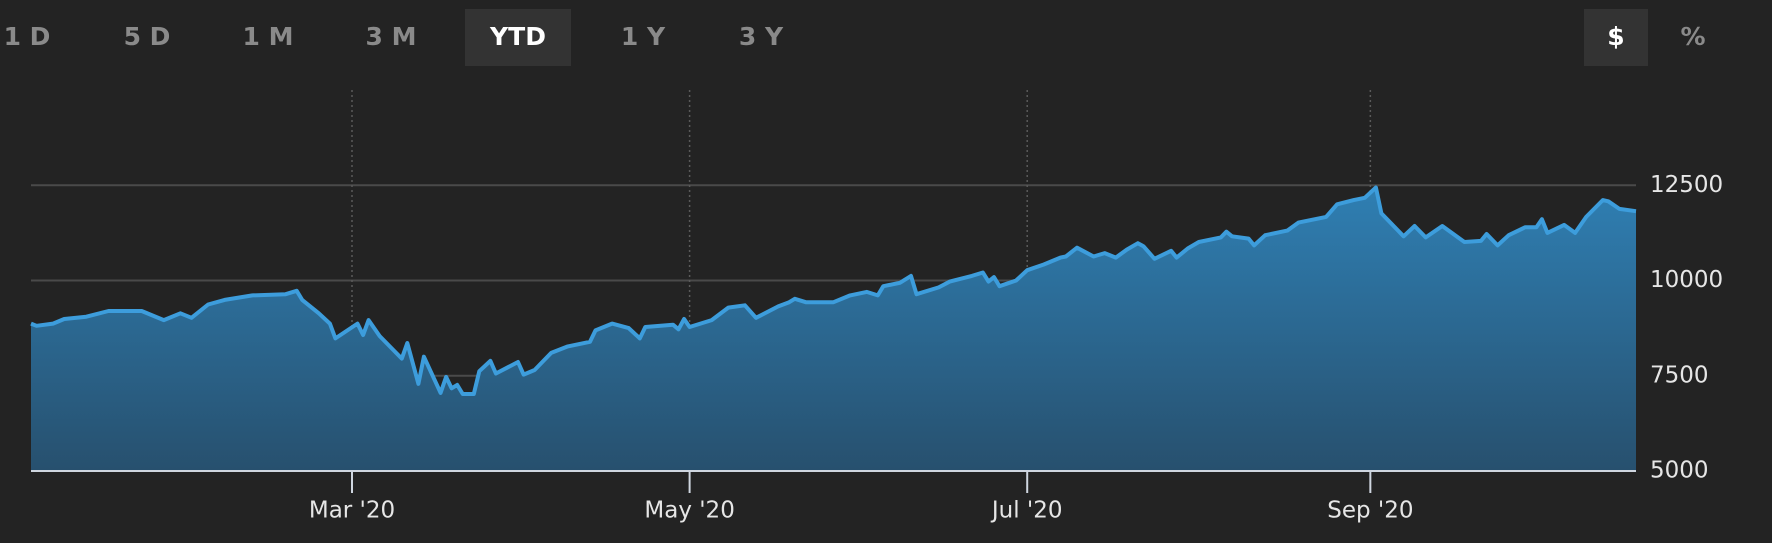 This screenshot has width=1772, height=543. What do you see at coordinates (1679, 375) in the screenshot?
I see `y-tick-label: 7500` at bounding box center [1679, 375].